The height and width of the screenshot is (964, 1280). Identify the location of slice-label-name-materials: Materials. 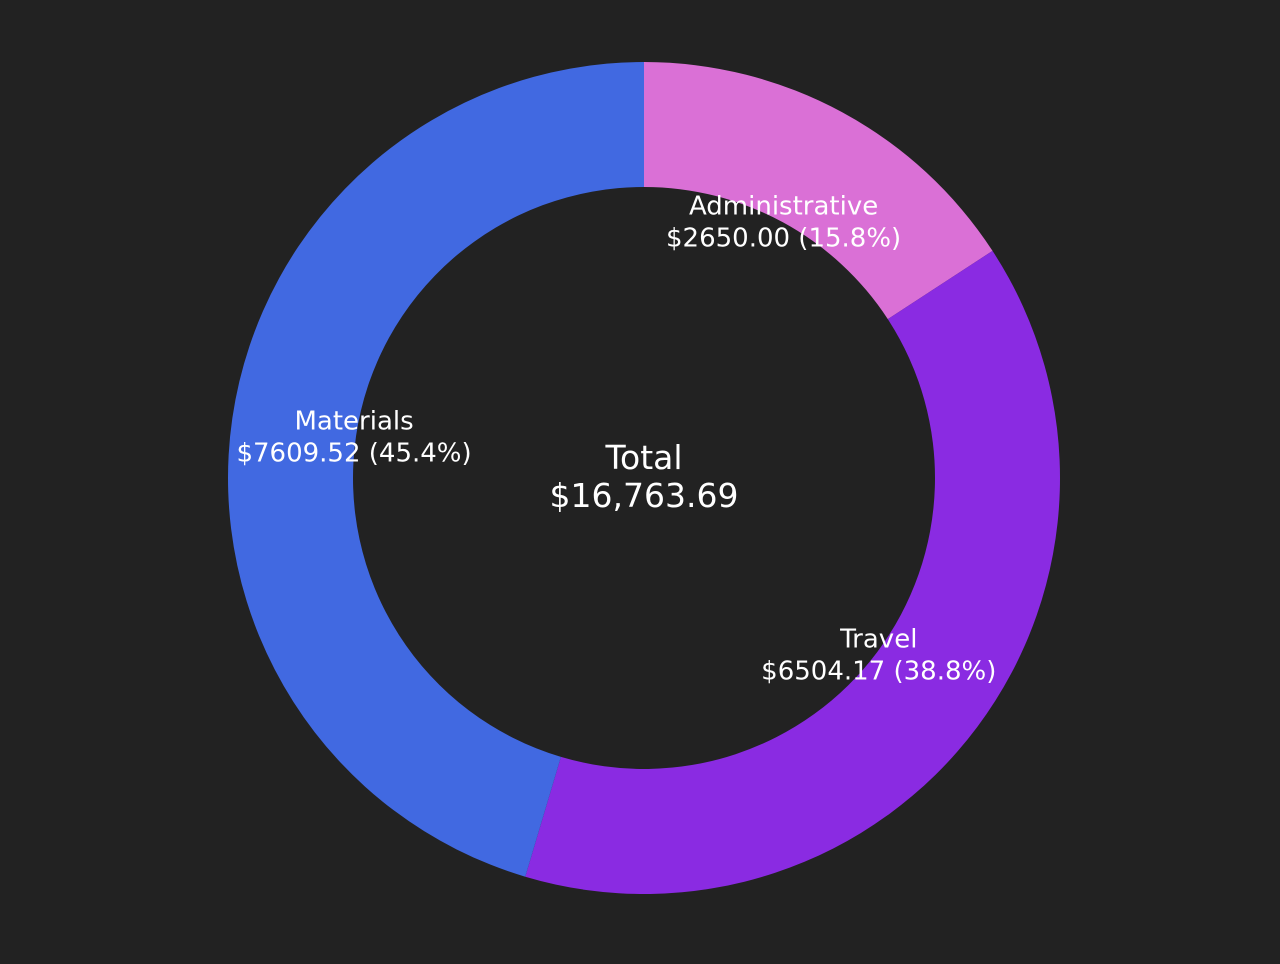
(353, 422).